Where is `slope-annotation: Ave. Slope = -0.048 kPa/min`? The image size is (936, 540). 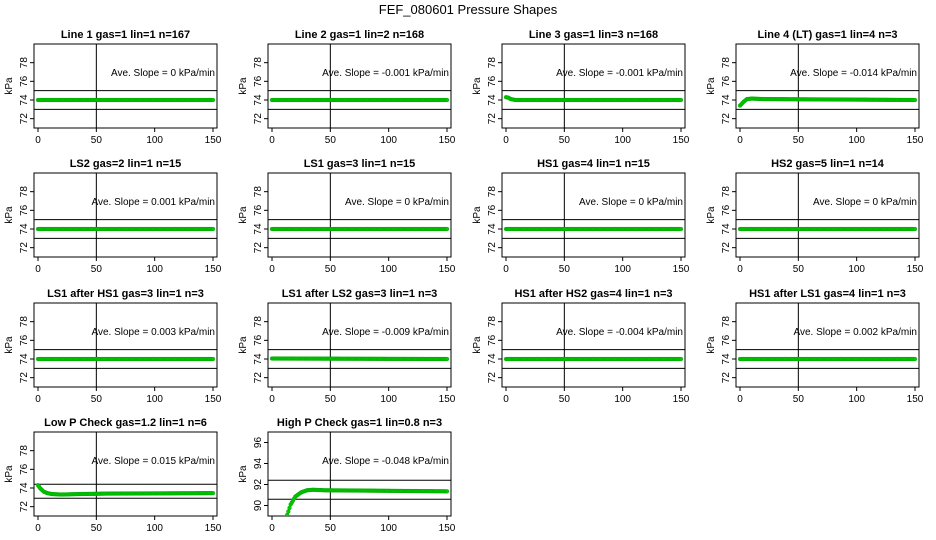 slope-annotation: Ave. Slope = -0.048 kPa/min is located at coordinates (385, 461).